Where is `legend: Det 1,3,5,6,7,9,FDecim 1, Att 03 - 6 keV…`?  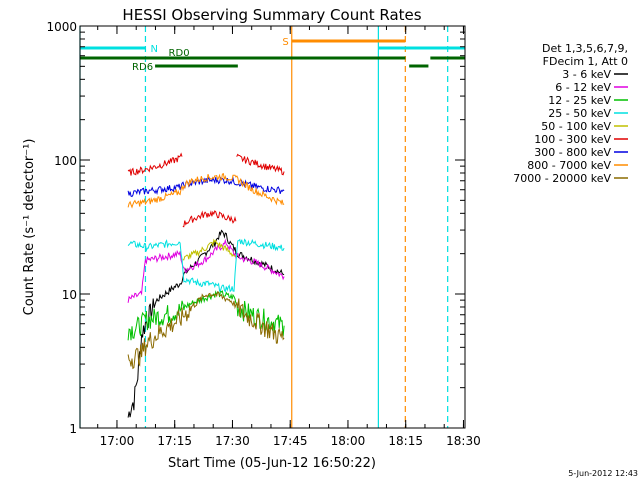 legend: Det 1,3,5,6,7,9,FDecim 1, Att 03 - 6 keV… is located at coordinates (570, 113).